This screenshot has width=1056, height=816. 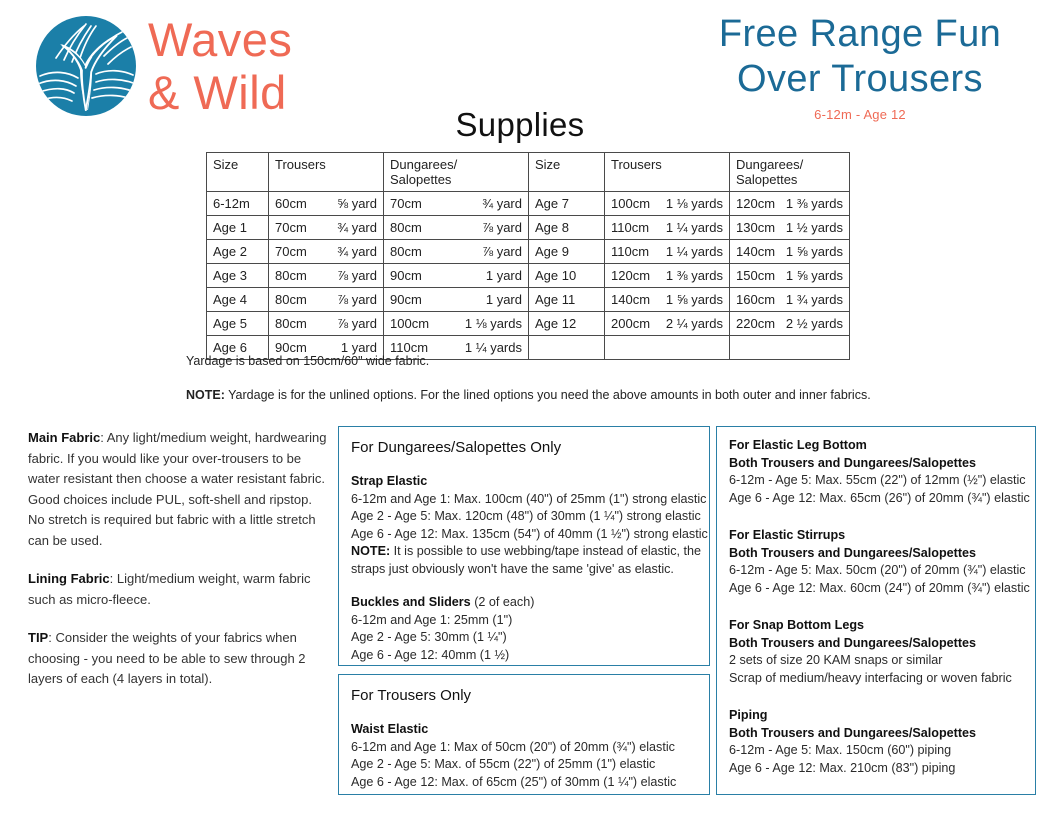 I want to click on pattern-title-line1: Free Range Fun, so click(x=860, y=34).